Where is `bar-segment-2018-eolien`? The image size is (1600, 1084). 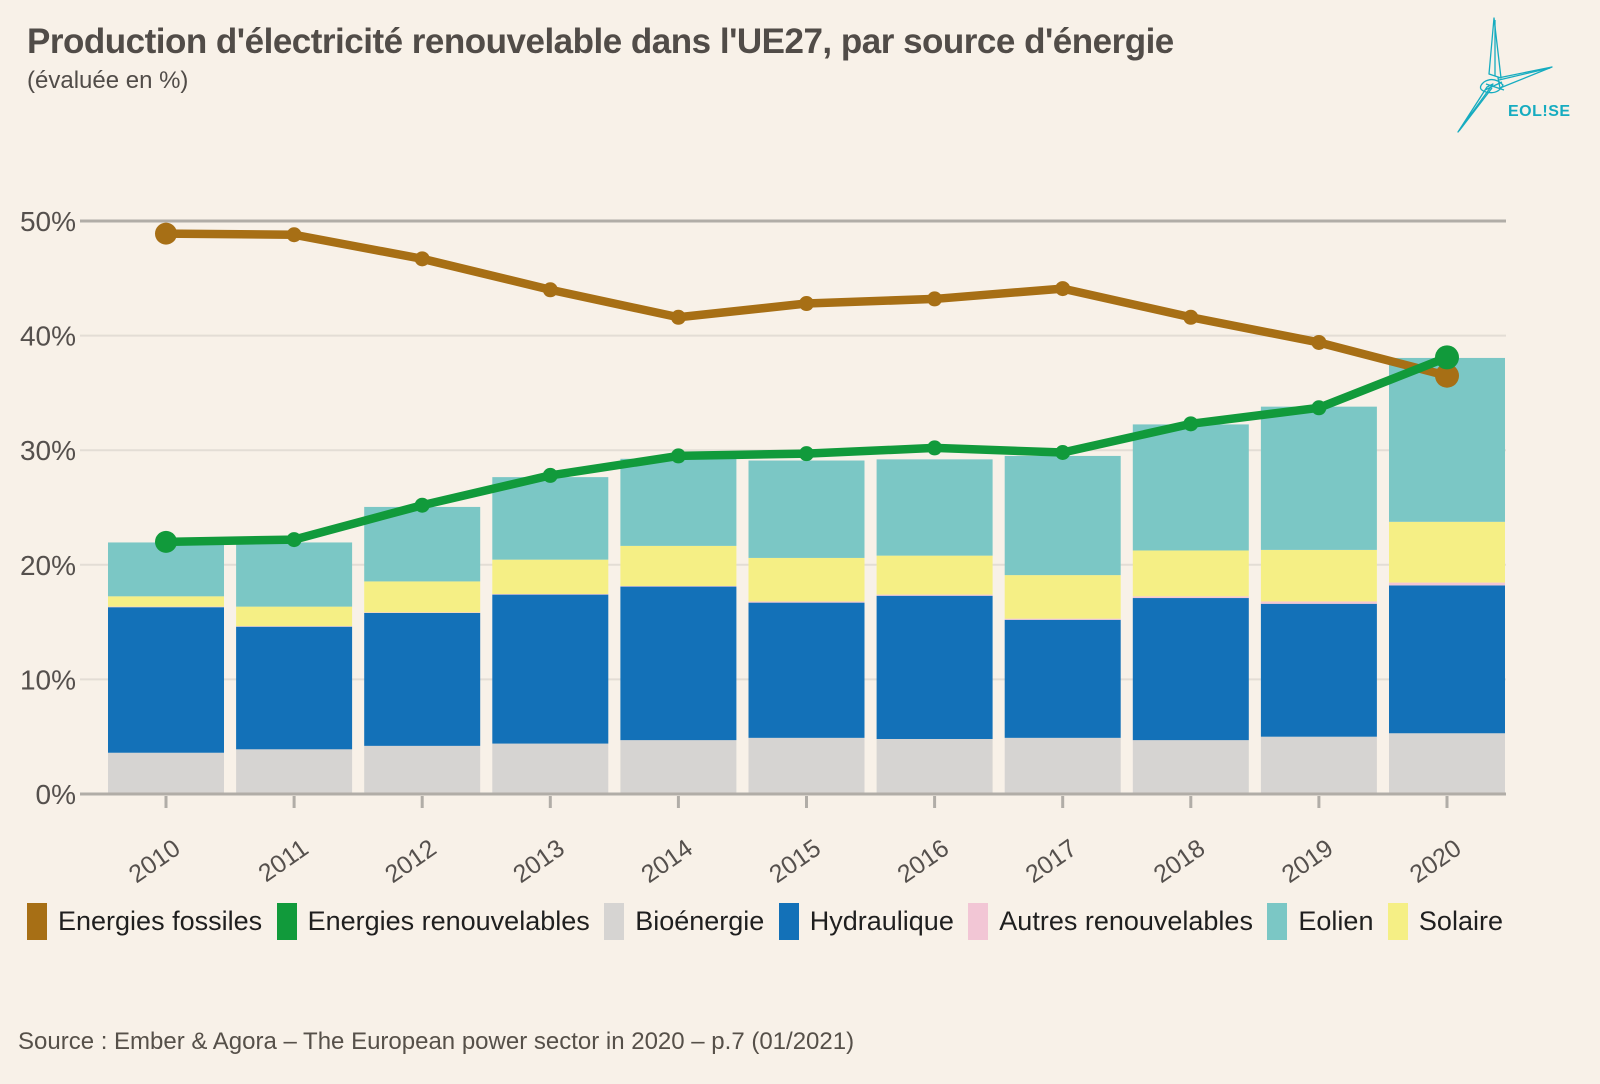
bar-segment-2018-eolien is located at coordinates (1190, 487).